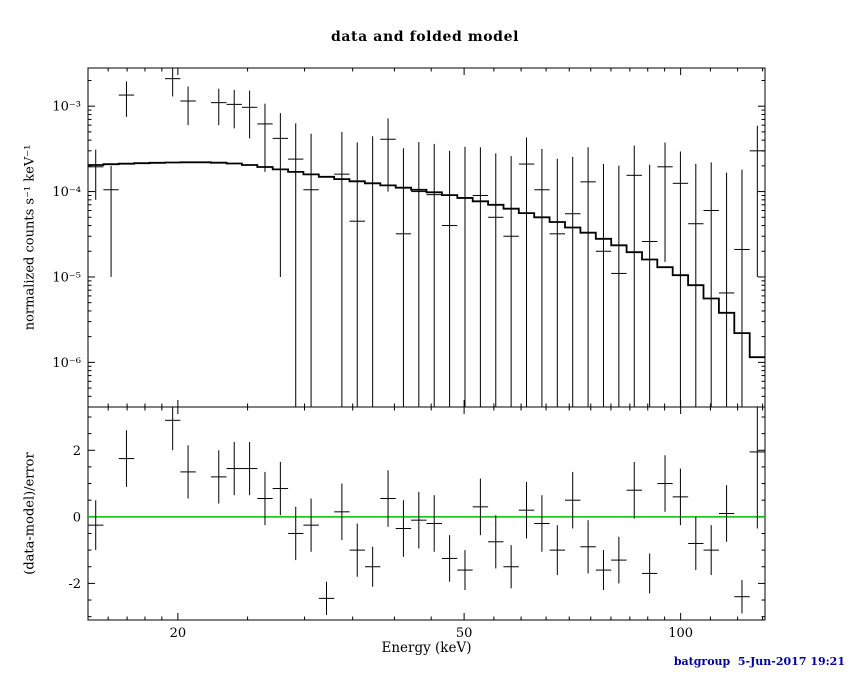 The image size is (850, 680). Describe the element at coordinates (426, 648) in the screenshot. I see `x-axis-label: Energy (keV)` at that location.